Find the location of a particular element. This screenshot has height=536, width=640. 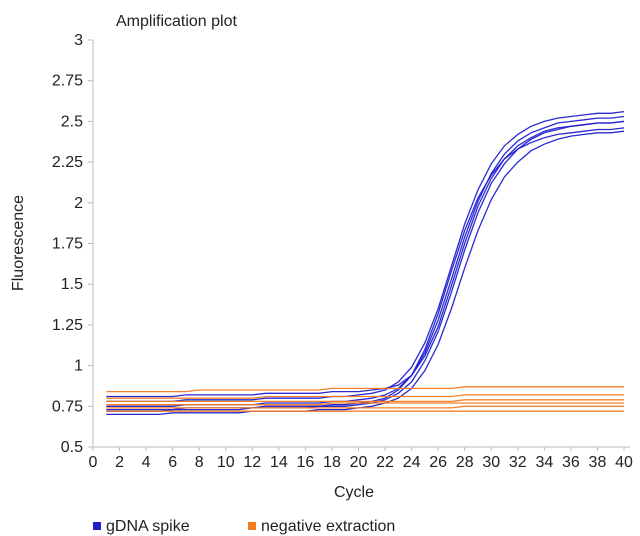

x-tick-label: 24 is located at coordinates (412, 462).